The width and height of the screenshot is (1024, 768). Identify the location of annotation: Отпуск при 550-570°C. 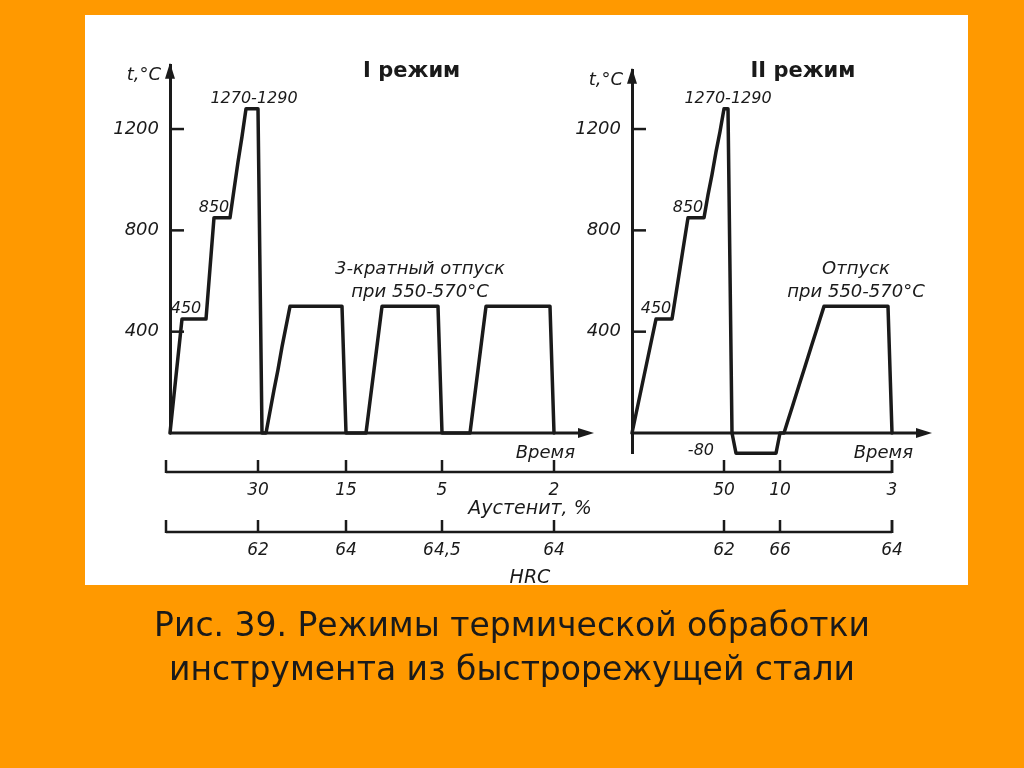
(856, 279).